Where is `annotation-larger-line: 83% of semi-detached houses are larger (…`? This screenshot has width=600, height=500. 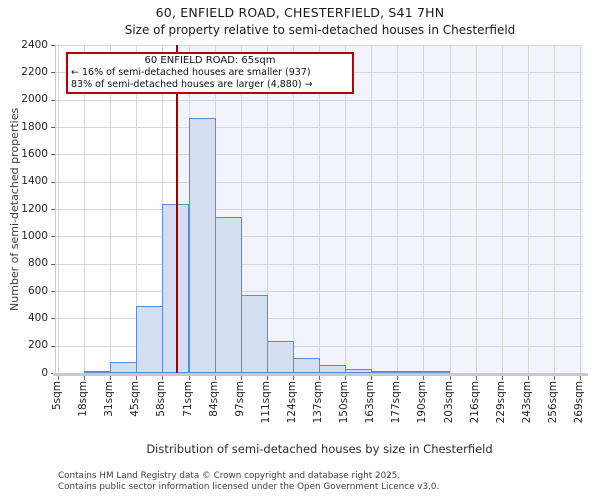
annotation-larger-line: 83% of semi-detached houses are larger (… is located at coordinates (192, 84).